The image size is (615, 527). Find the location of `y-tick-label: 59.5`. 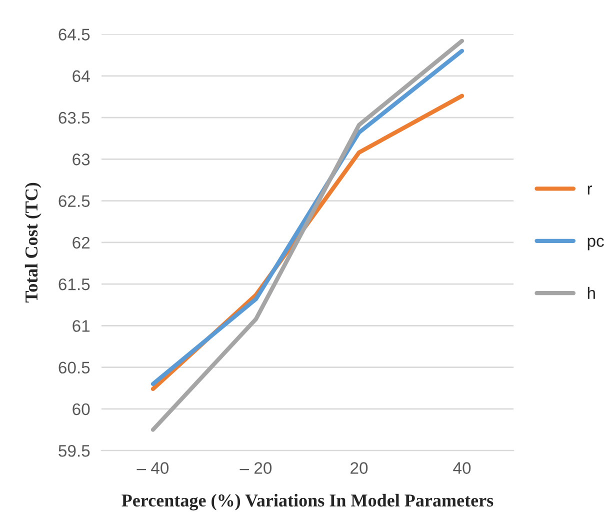

y-tick-label: 59.5 is located at coordinates (74, 450).